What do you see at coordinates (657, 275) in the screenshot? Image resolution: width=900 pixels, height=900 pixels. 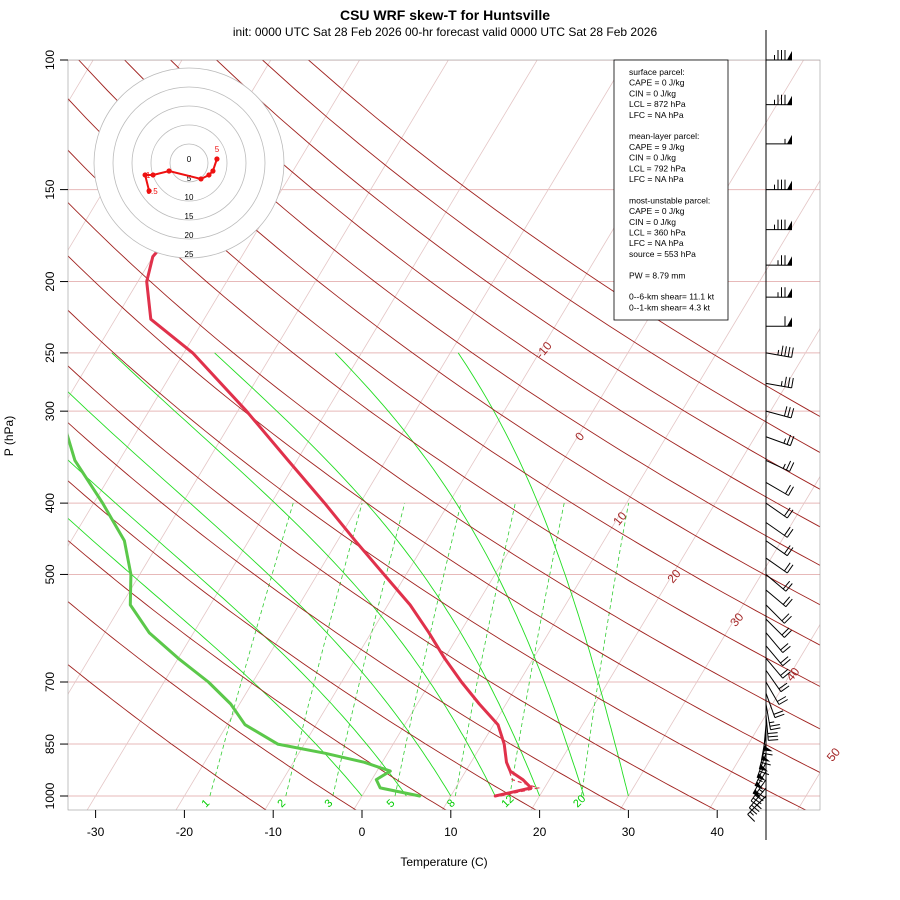 I see `info-line: PW = 8.79 mm` at bounding box center [657, 275].